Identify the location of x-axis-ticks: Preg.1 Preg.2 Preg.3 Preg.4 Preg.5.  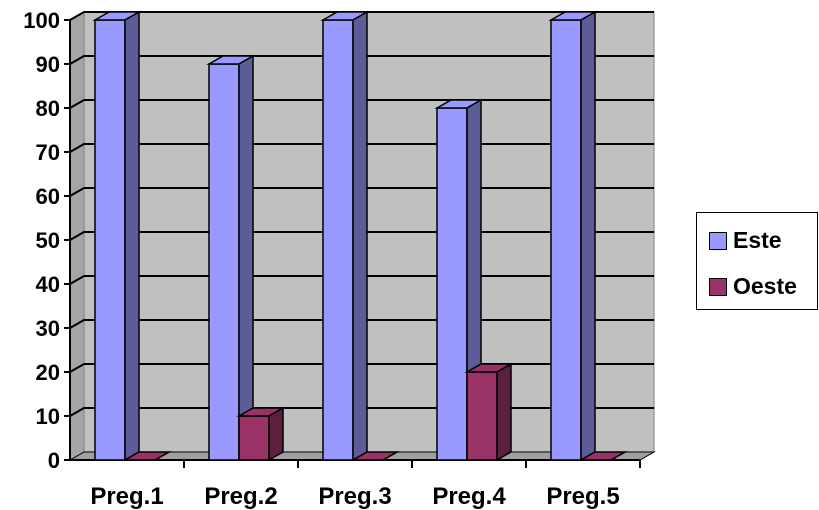
(365, 485).